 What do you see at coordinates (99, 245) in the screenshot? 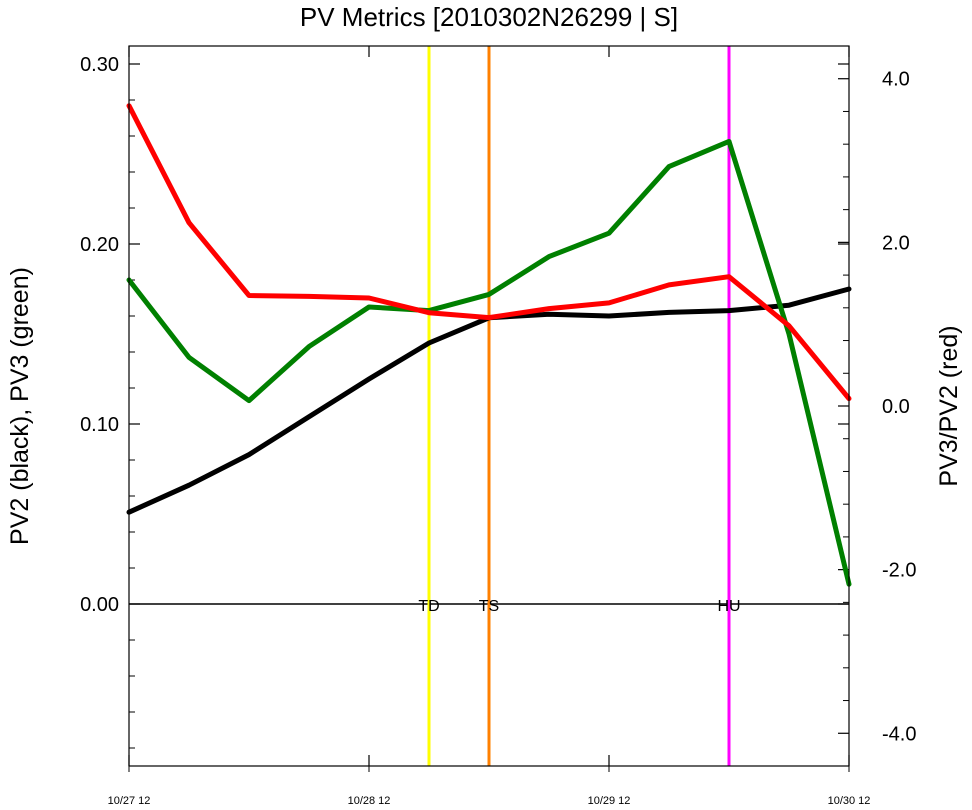
I see `y-left-tick-label: 0.20` at bounding box center [99, 245].